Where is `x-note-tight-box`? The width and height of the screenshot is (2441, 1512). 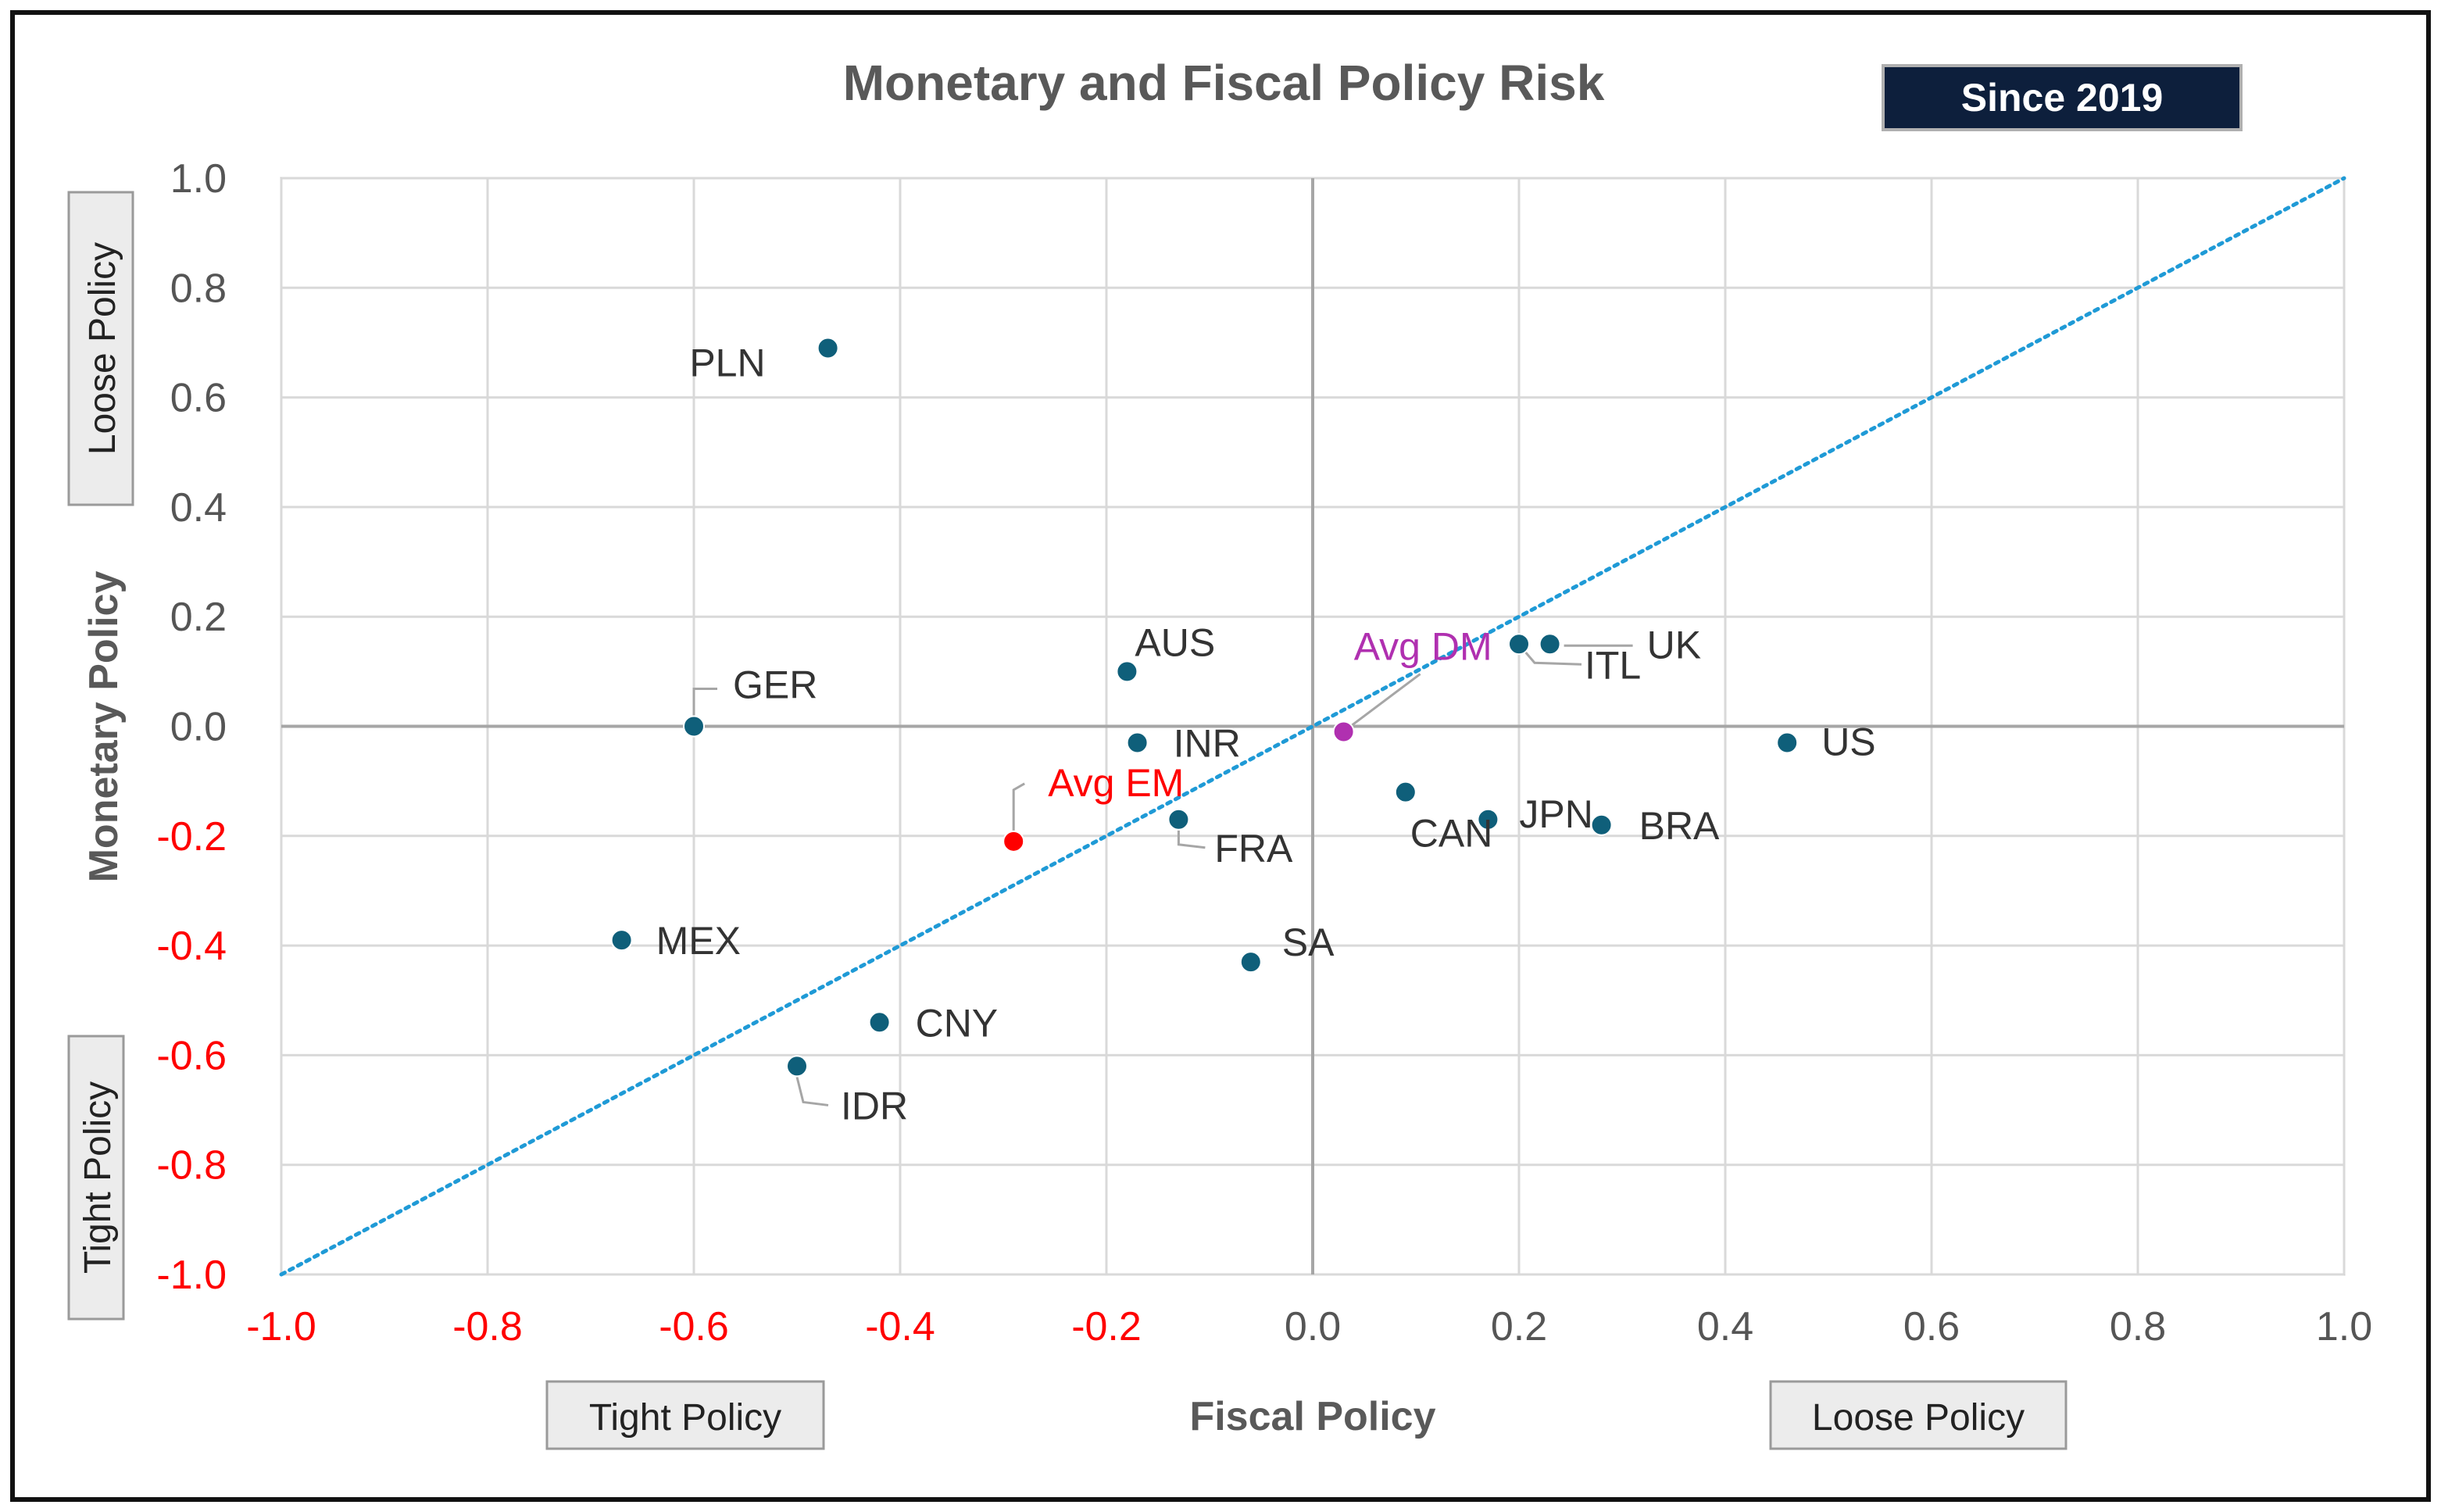 x-note-tight-box is located at coordinates (685, 1415).